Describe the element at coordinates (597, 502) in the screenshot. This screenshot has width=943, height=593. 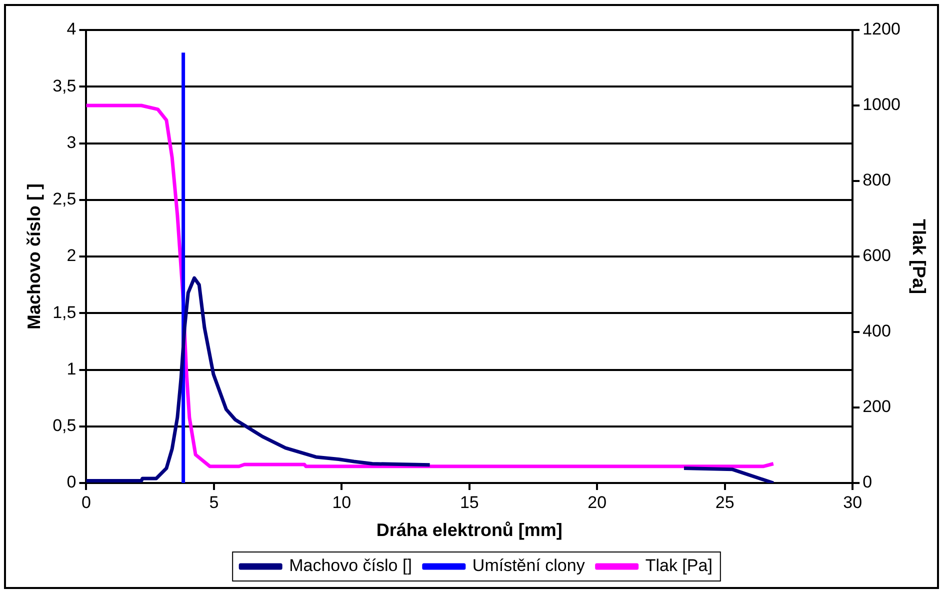
I see `x-tick-label: 20` at that location.